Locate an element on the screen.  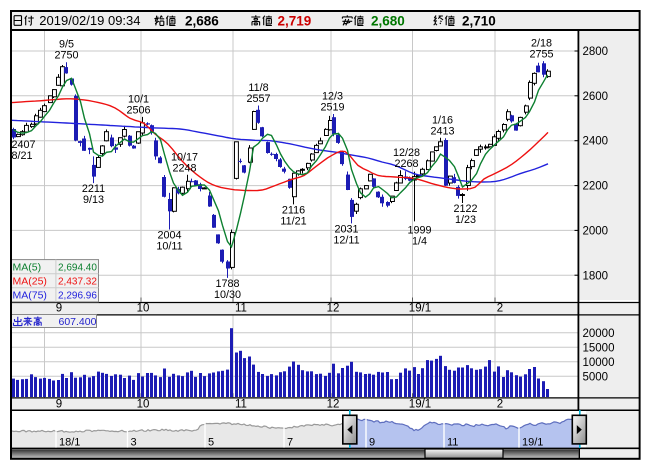
svg-text: 10/17 is located at coordinates (184, 157).